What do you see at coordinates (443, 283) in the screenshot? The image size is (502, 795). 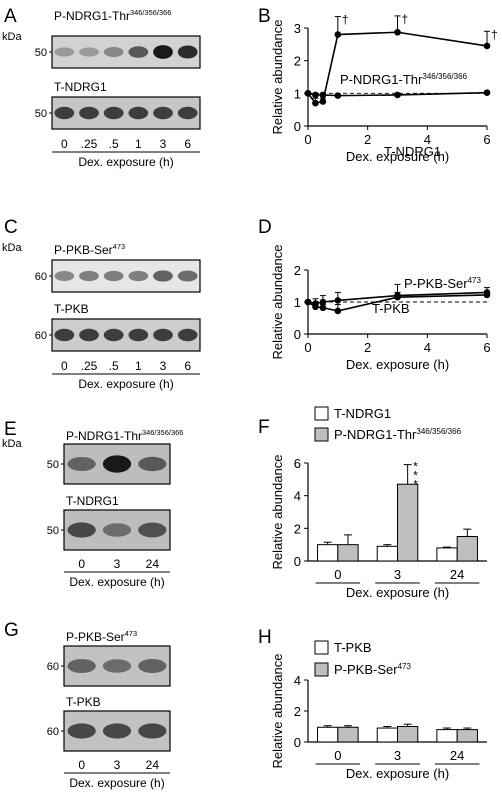 I see `series-label: P-PKB-Ser473` at bounding box center [443, 283].